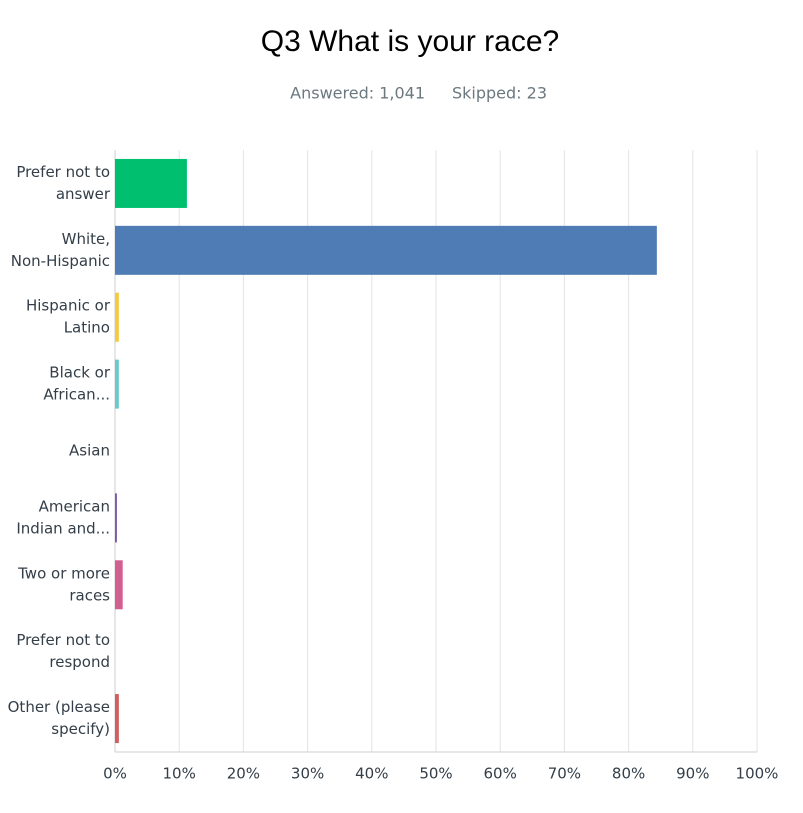 The height and width of the screenshot is (813, 803). What do you see at coordinates (59, 707) in the screenshot?
I see `y-tick-label: Other (please` at bounding box center [59, 707].